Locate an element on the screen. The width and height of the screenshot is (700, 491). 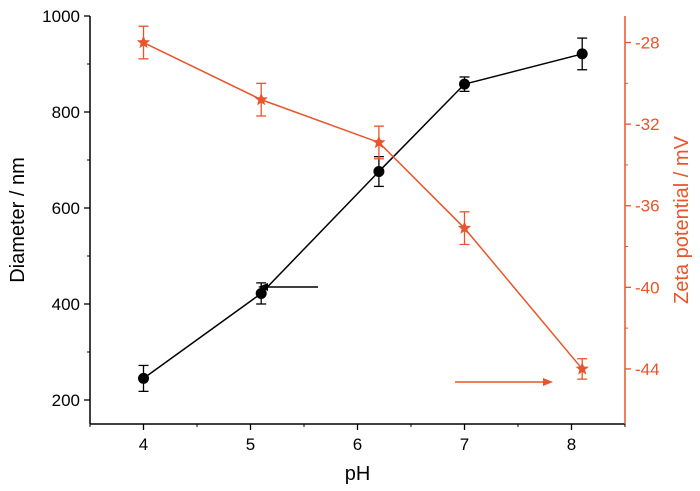
arrow-to-left-axis-head is located at coordinates (263, 287).